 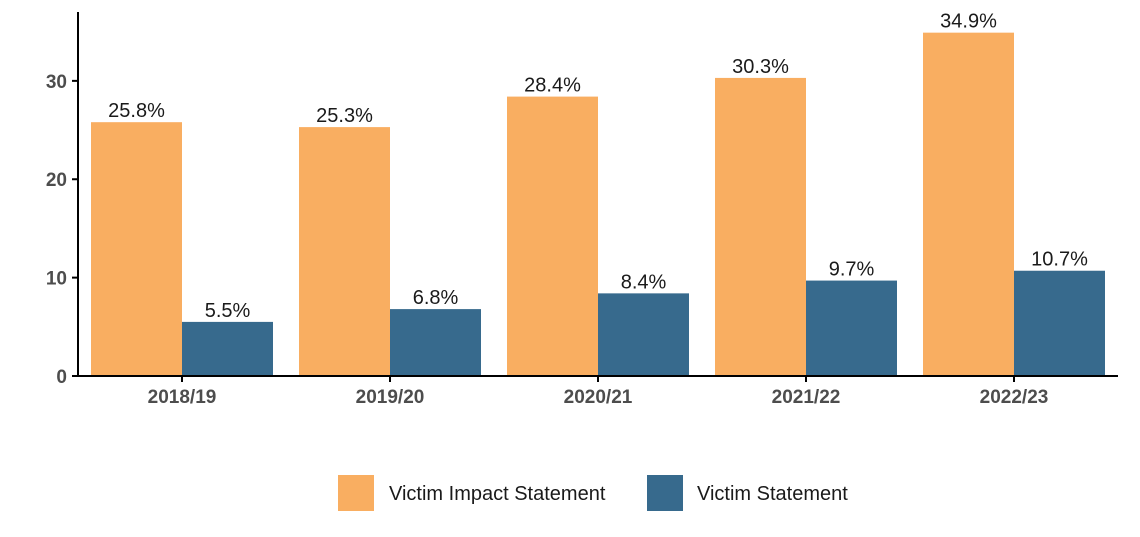 What do you see at coordinates (56, 82) in the screenshot?
I see `y-tick-label-30: 30` at bounding box center [56, 82].